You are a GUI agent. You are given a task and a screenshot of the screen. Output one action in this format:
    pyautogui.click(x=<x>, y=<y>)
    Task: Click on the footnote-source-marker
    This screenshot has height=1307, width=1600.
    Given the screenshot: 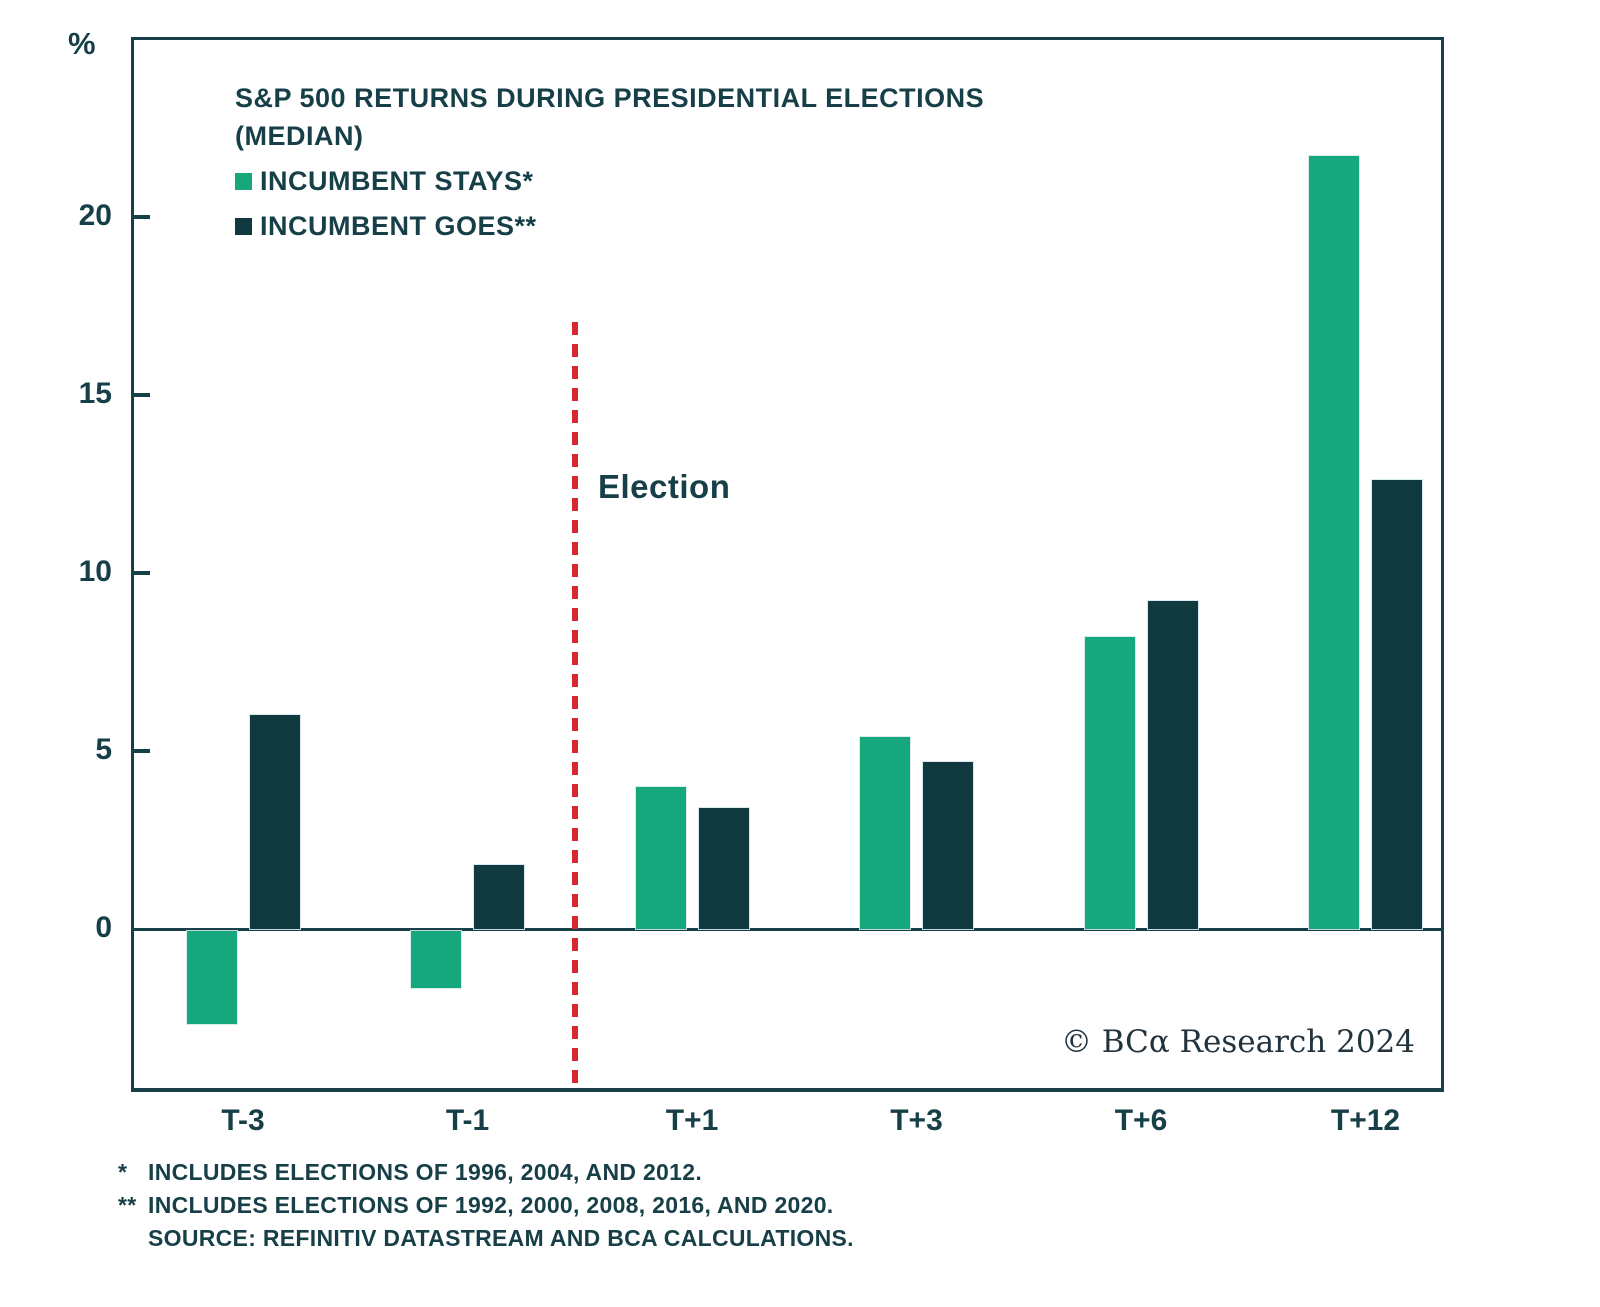 What is the action you would take?
    pyautogui.click(x=133, y=1238)
    